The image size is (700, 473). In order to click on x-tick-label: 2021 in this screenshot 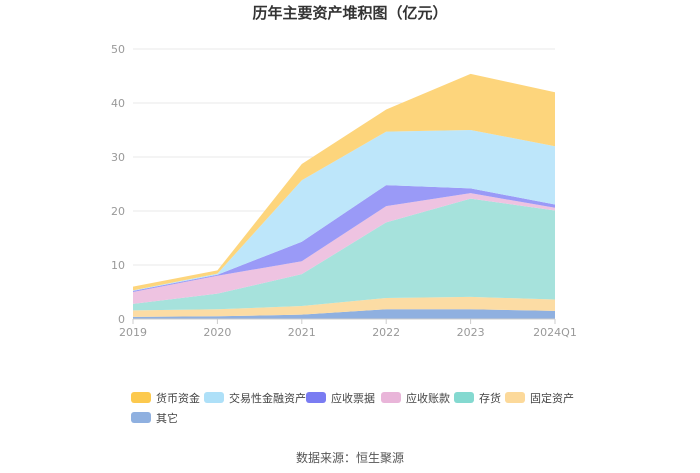, I will do `click(302, 332)`.